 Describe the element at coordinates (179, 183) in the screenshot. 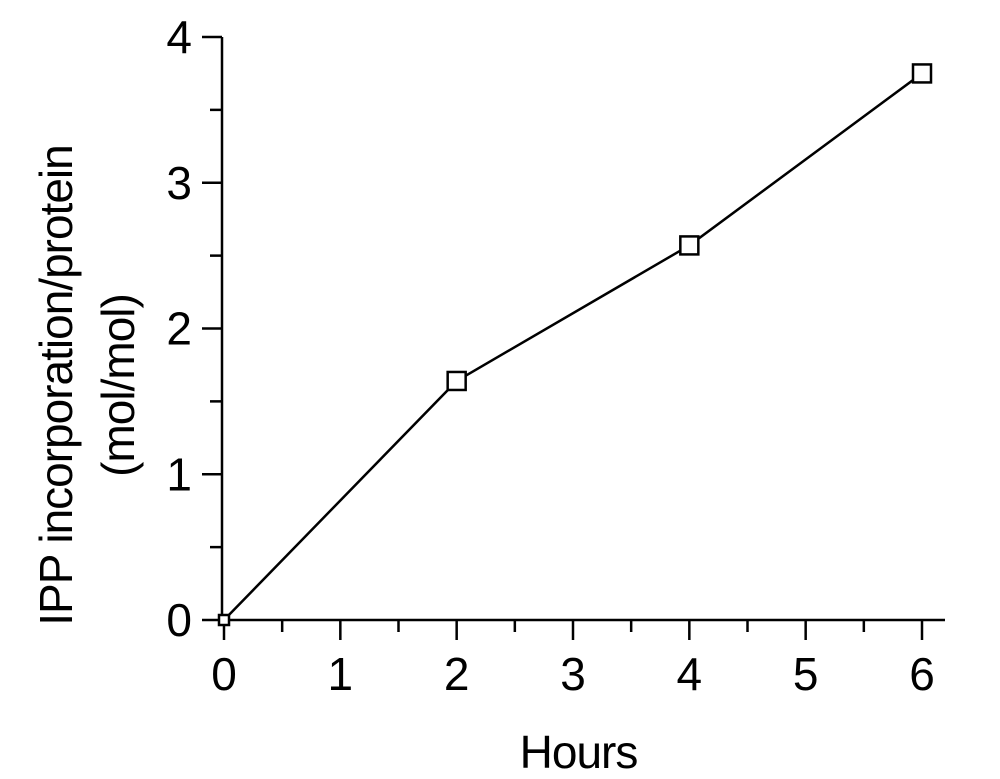

I see `y-tick-label: 3` at that location.